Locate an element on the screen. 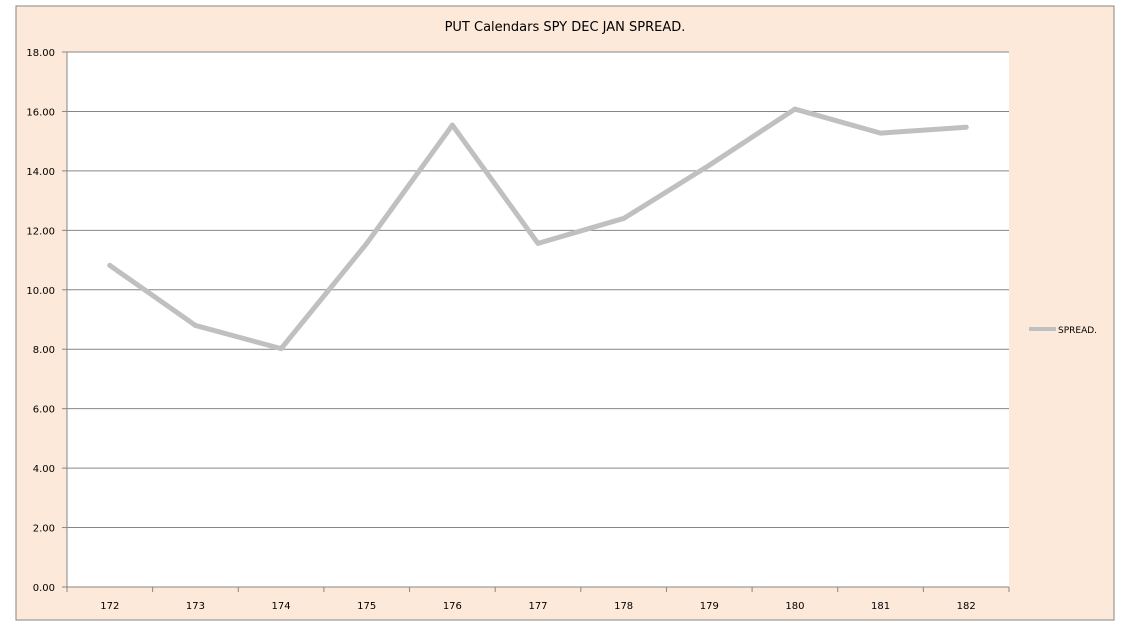  x-tick-label: 174 is located at coordinates (281, 606).